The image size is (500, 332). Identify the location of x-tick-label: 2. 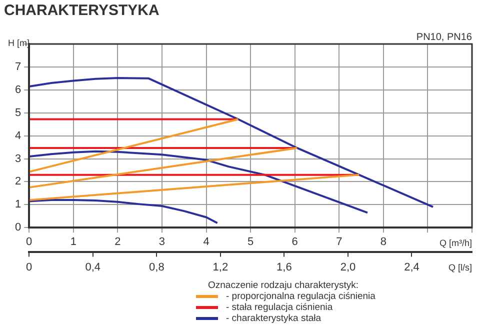
(117, 242).